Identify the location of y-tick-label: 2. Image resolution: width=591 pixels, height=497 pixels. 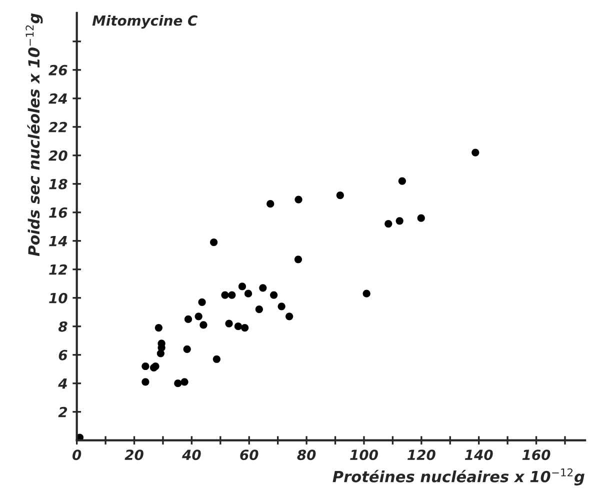
(63, 412).